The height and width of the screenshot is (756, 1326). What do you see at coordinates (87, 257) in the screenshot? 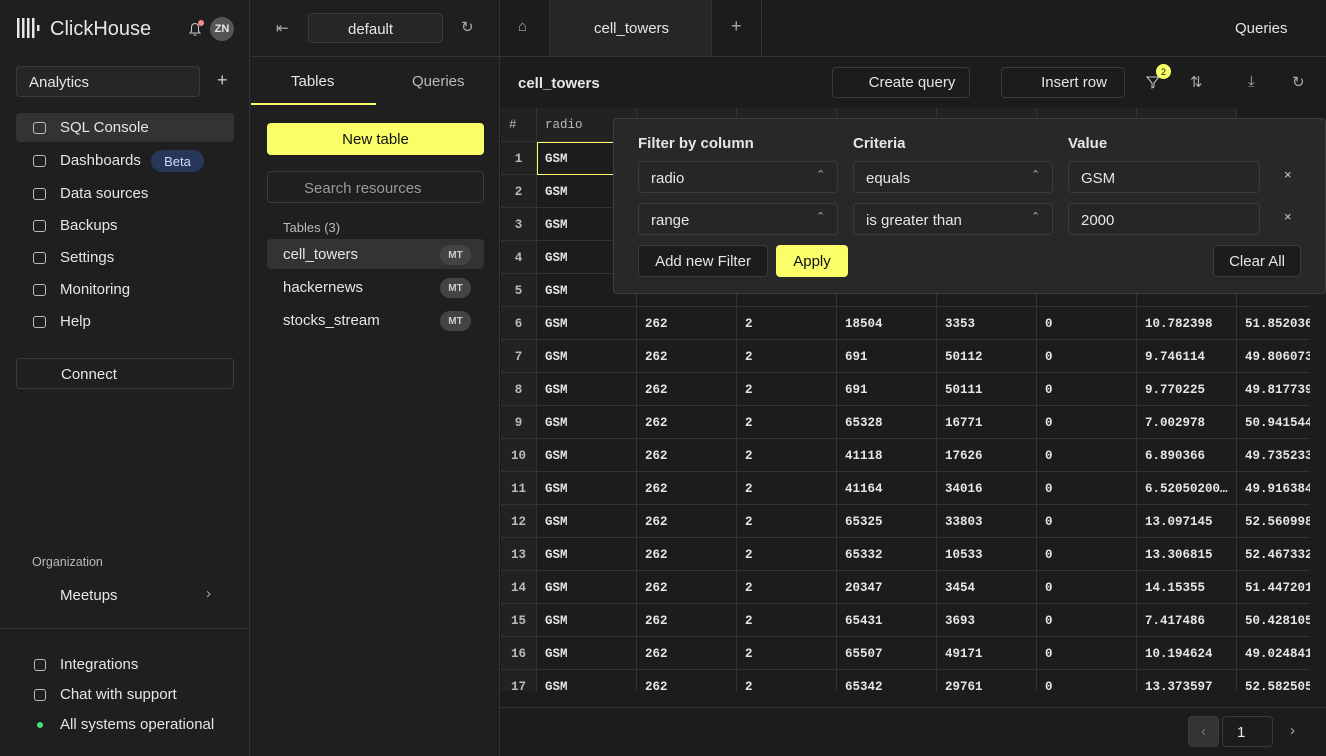
I see `nav-item: Settings` at bounding box center [87, 257].